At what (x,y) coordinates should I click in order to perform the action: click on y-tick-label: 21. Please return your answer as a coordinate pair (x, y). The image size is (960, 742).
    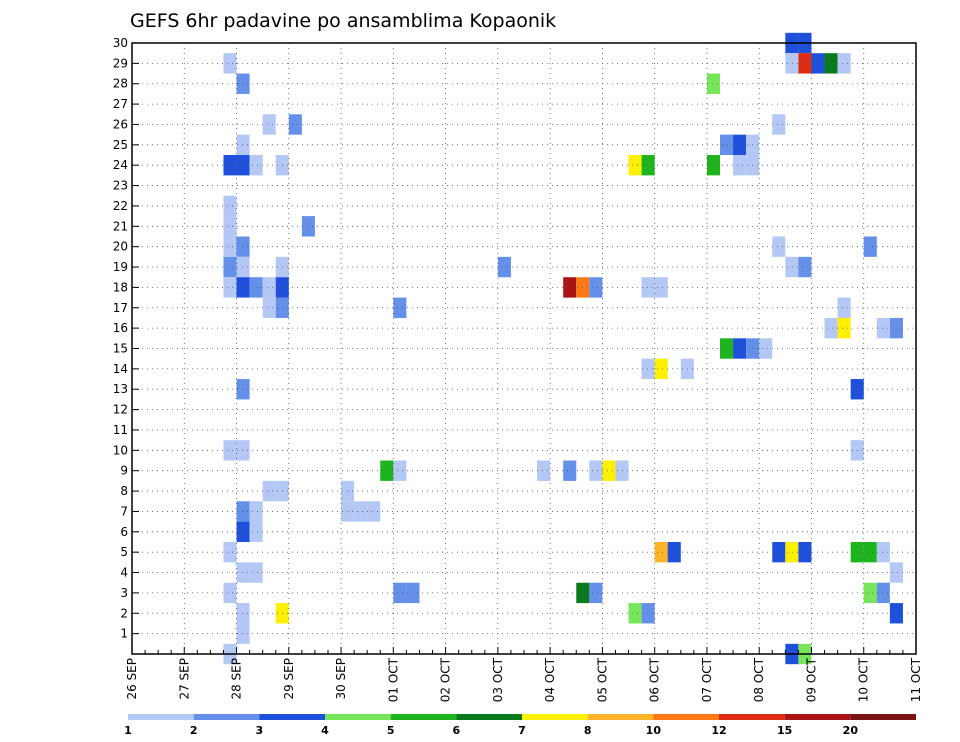
    Looking at the image, I should click on (120, 226).